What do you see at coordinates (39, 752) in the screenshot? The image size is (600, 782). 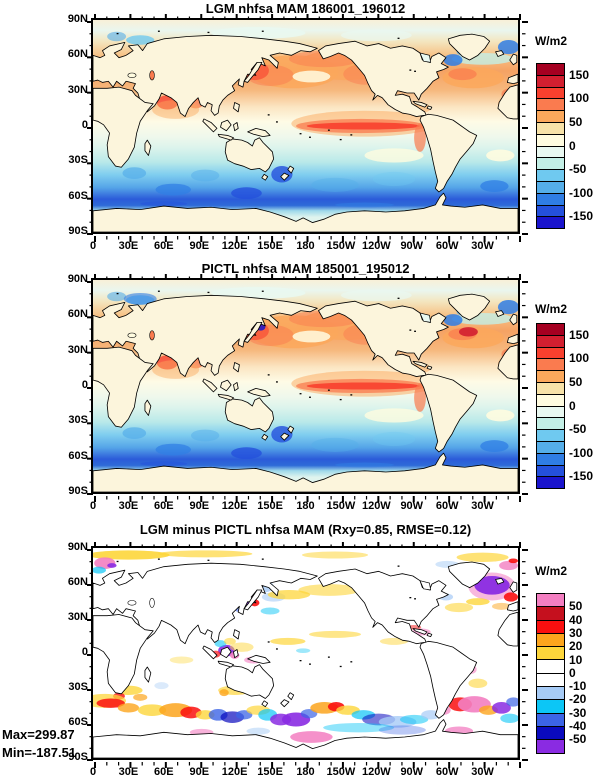 I see `min-value-label: Min=-187.51` at bounding box center [39, 752].